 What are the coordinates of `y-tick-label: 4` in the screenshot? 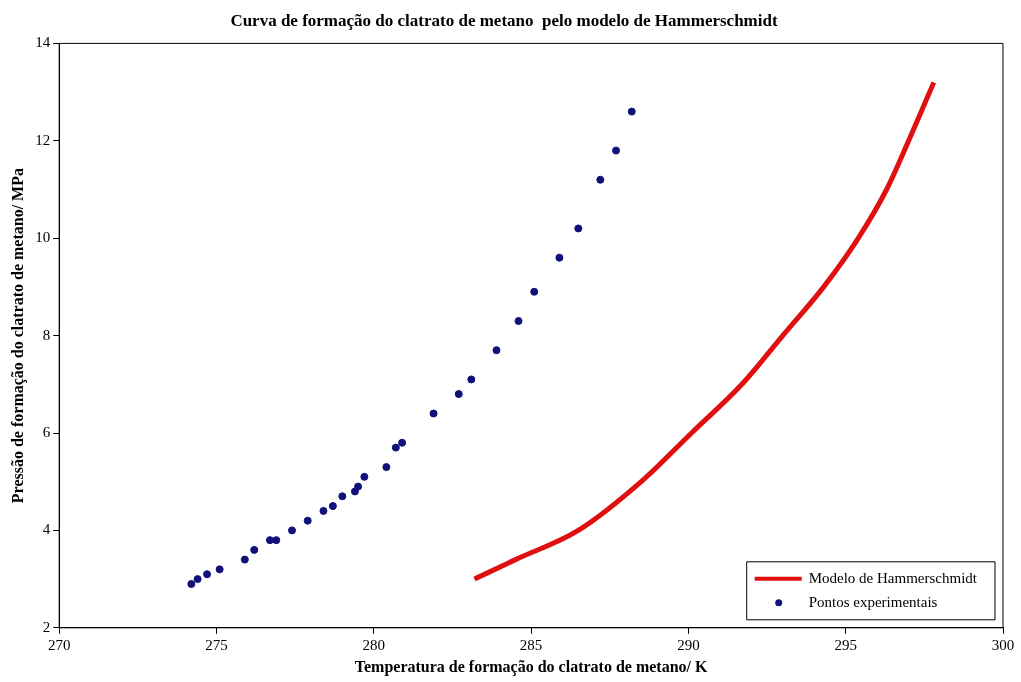 It's located at (46, 529).